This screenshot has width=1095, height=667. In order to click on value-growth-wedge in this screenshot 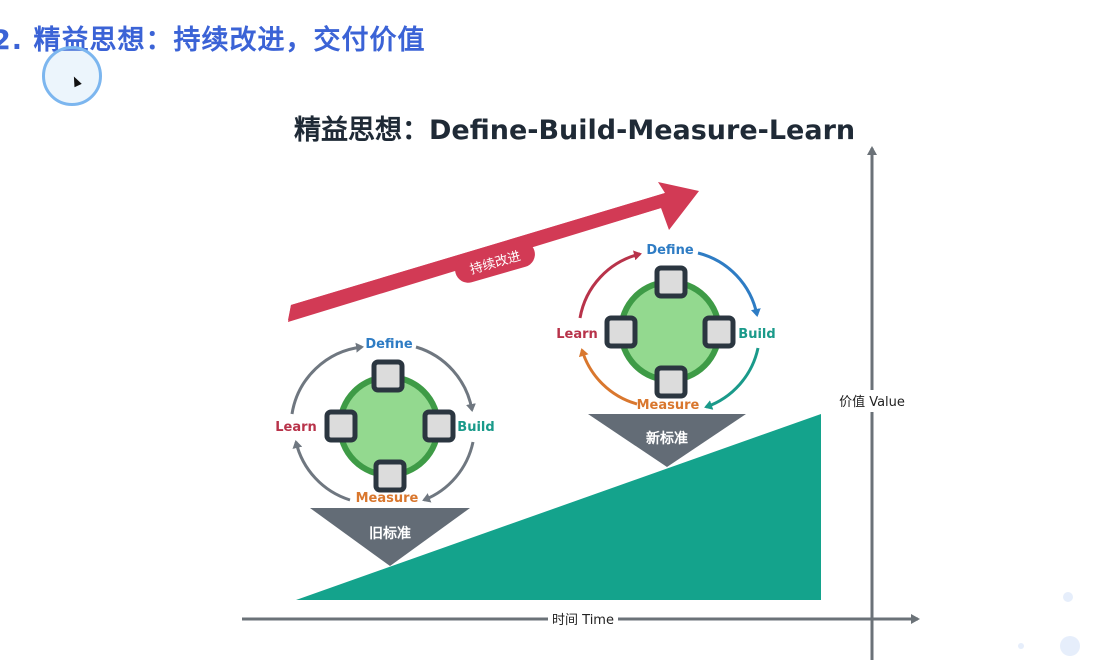, I will do `click(558, 507)`.